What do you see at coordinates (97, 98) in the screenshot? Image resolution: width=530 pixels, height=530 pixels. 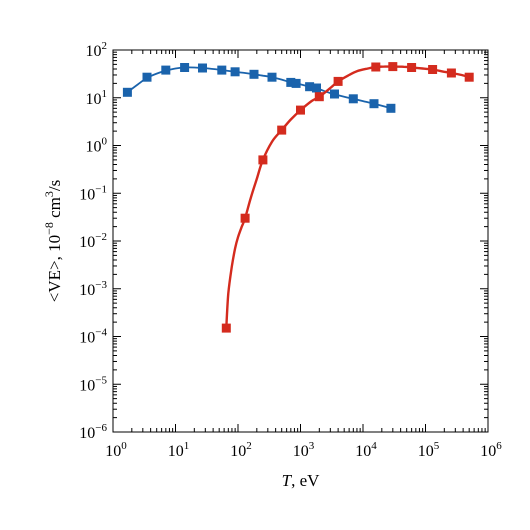 I see `y-tick-label: 10¹` at bounding box center [97, 98].